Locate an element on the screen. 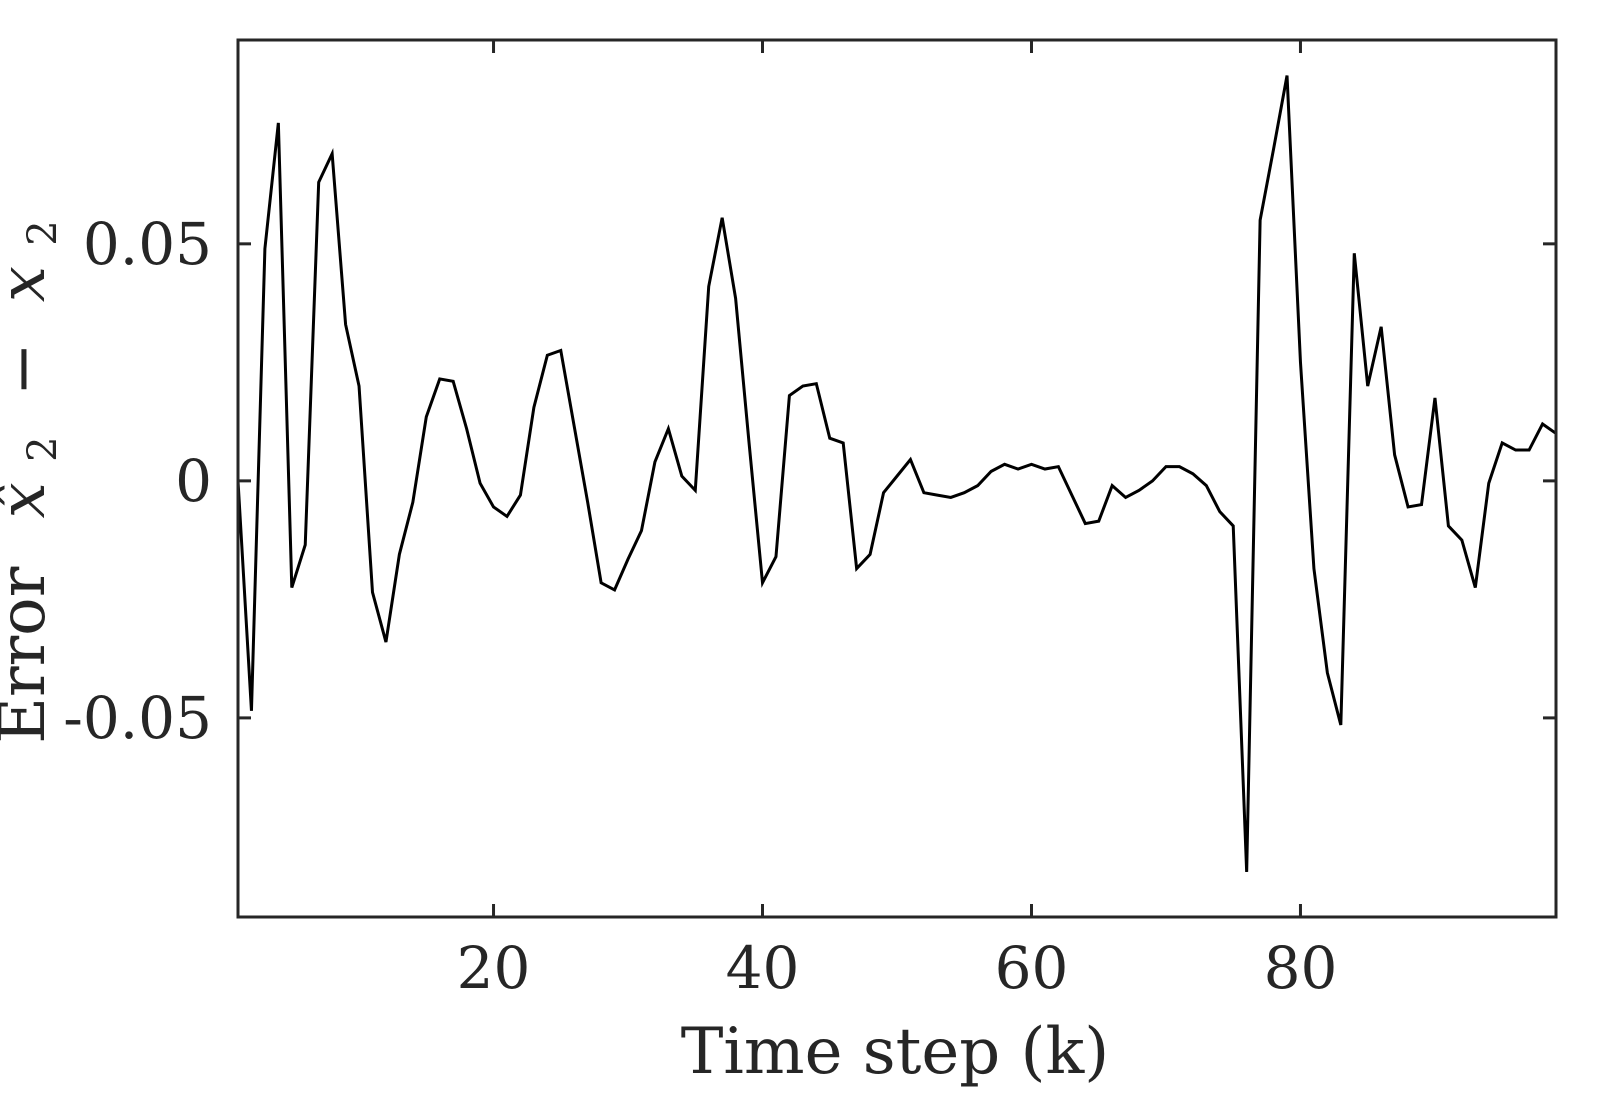 Image resolution: width=1600 pixels, height=1117 pixels. x-tick-label: 80 is located at coordinates (1301, 968).